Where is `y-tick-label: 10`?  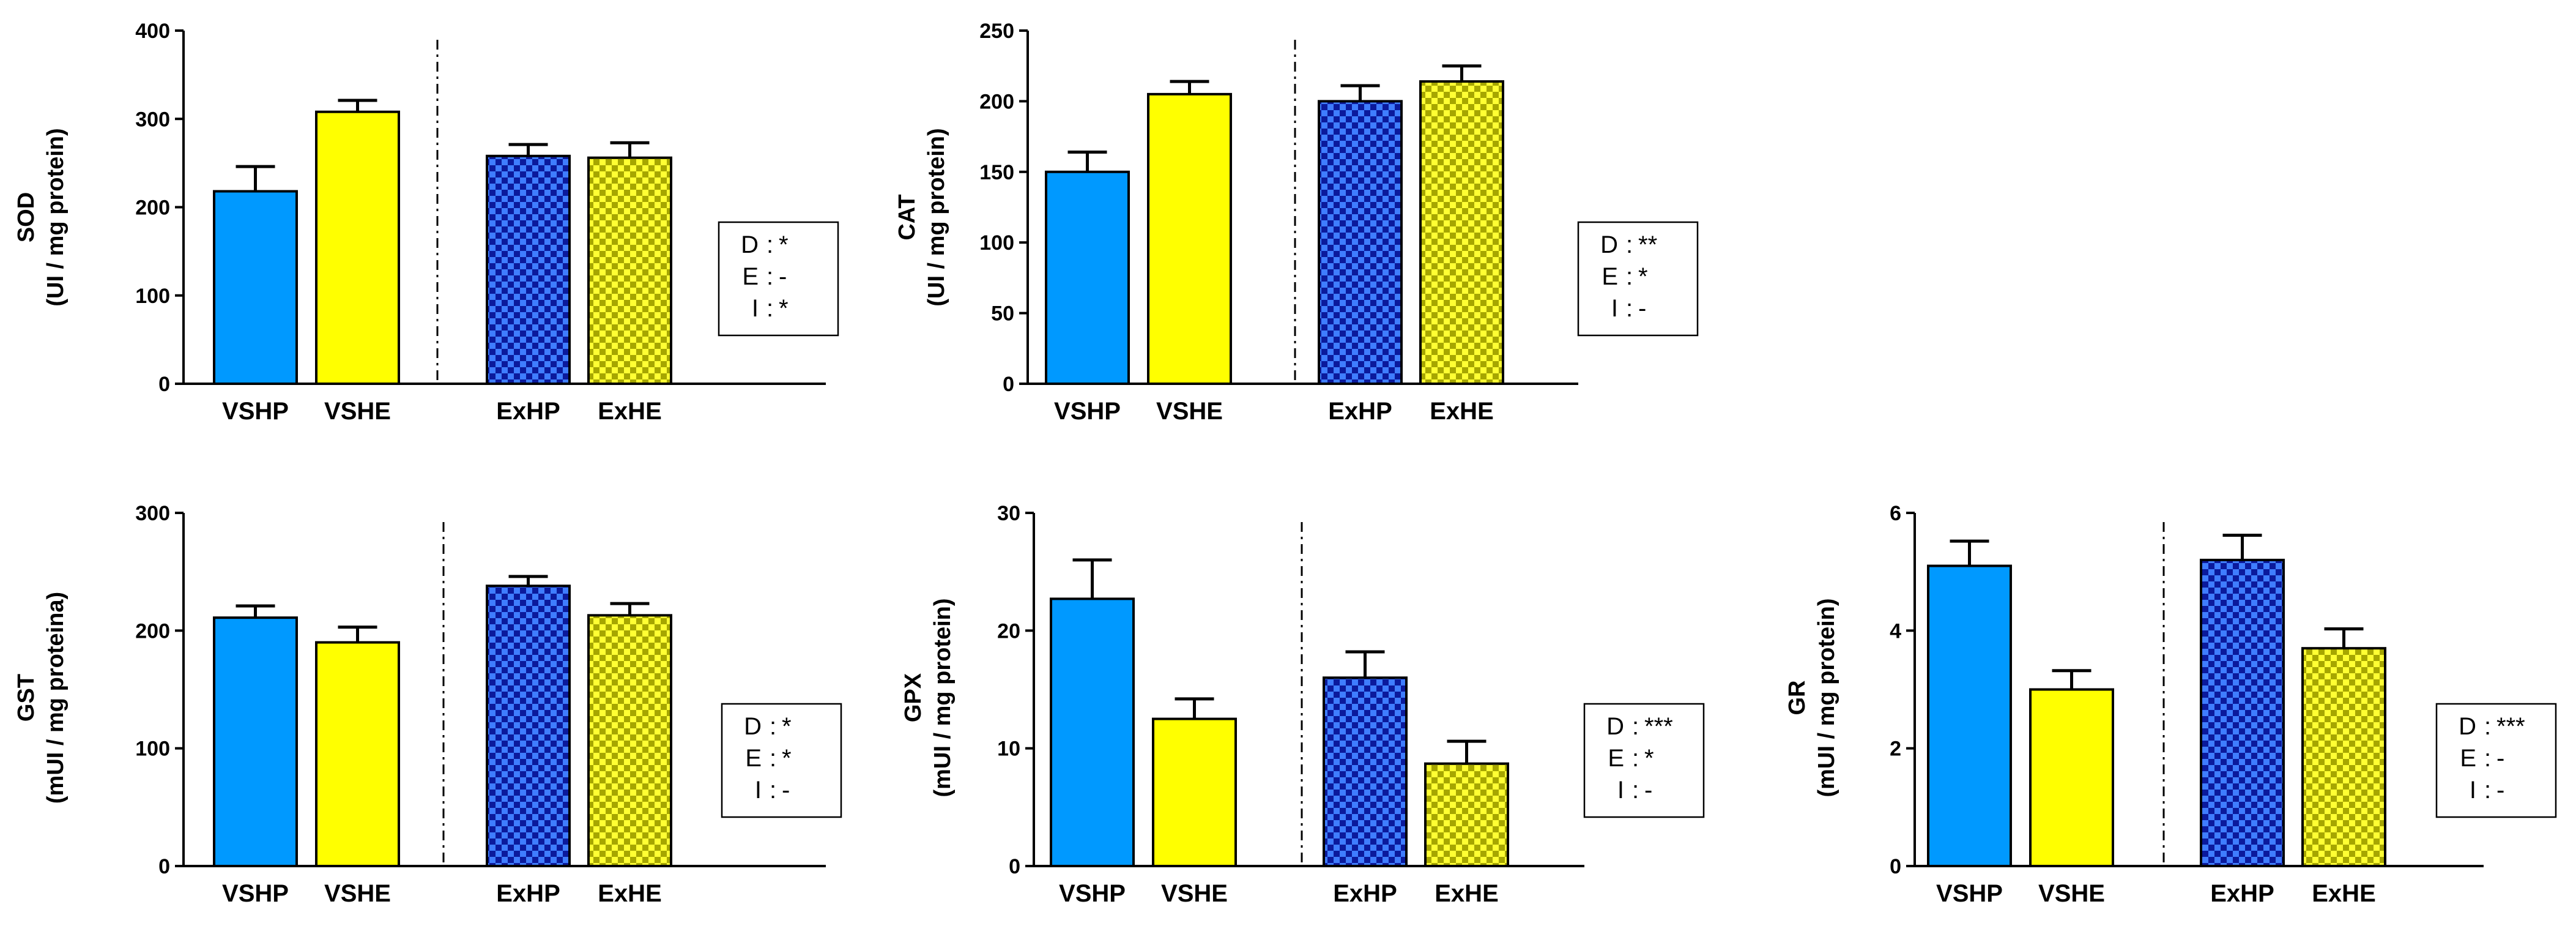
y-tick-label: 10 is located at coordinates (1008, 749).